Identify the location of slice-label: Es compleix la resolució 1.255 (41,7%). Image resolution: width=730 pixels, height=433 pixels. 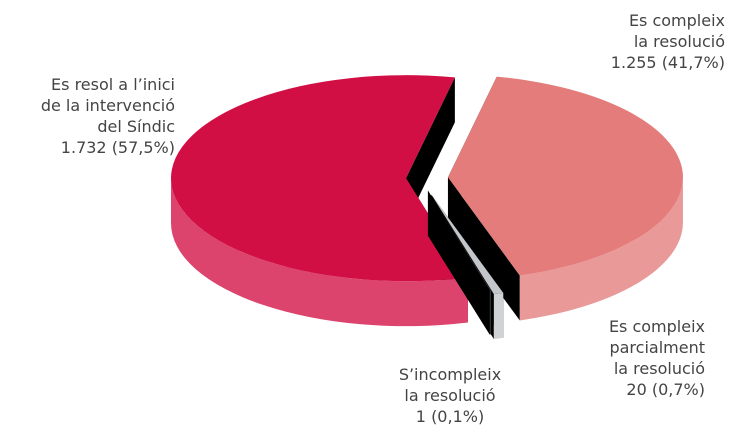
(642, 41).